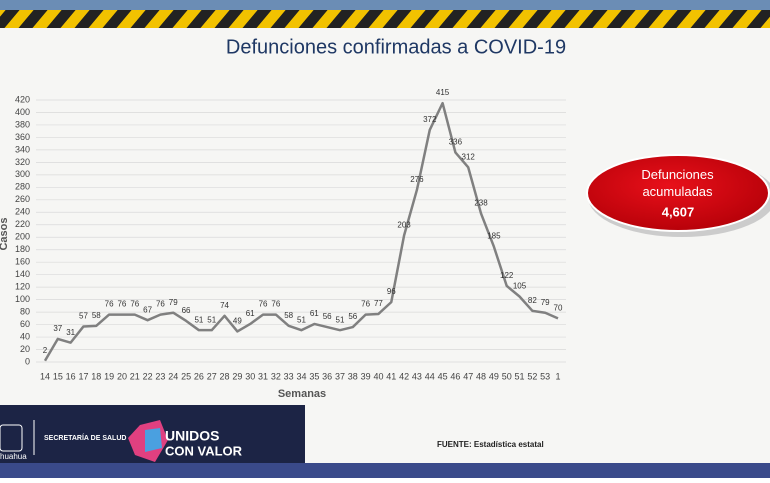 The image size is (770, 483). Describe the element at coordinates (443, 92) in the screenshot. I see `data-label: 415` at that location.